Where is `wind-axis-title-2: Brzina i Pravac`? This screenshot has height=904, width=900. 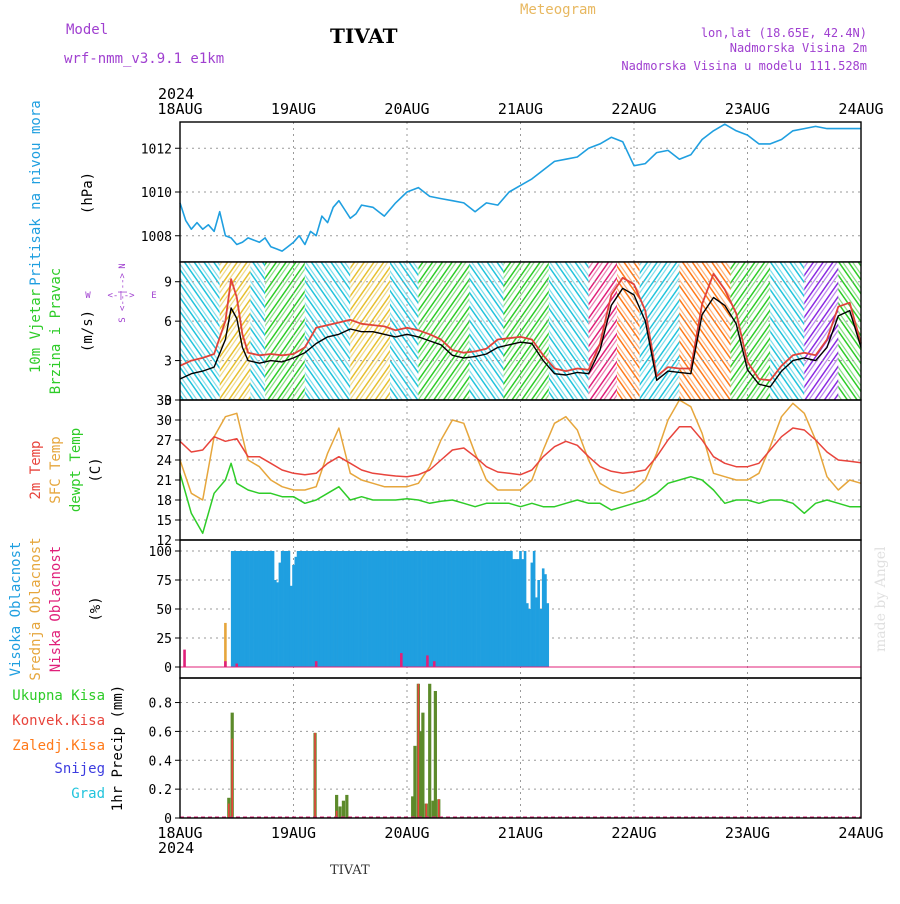 wind-axis-title-2: Brzina i Pravac is located at coordinates (56, 331).